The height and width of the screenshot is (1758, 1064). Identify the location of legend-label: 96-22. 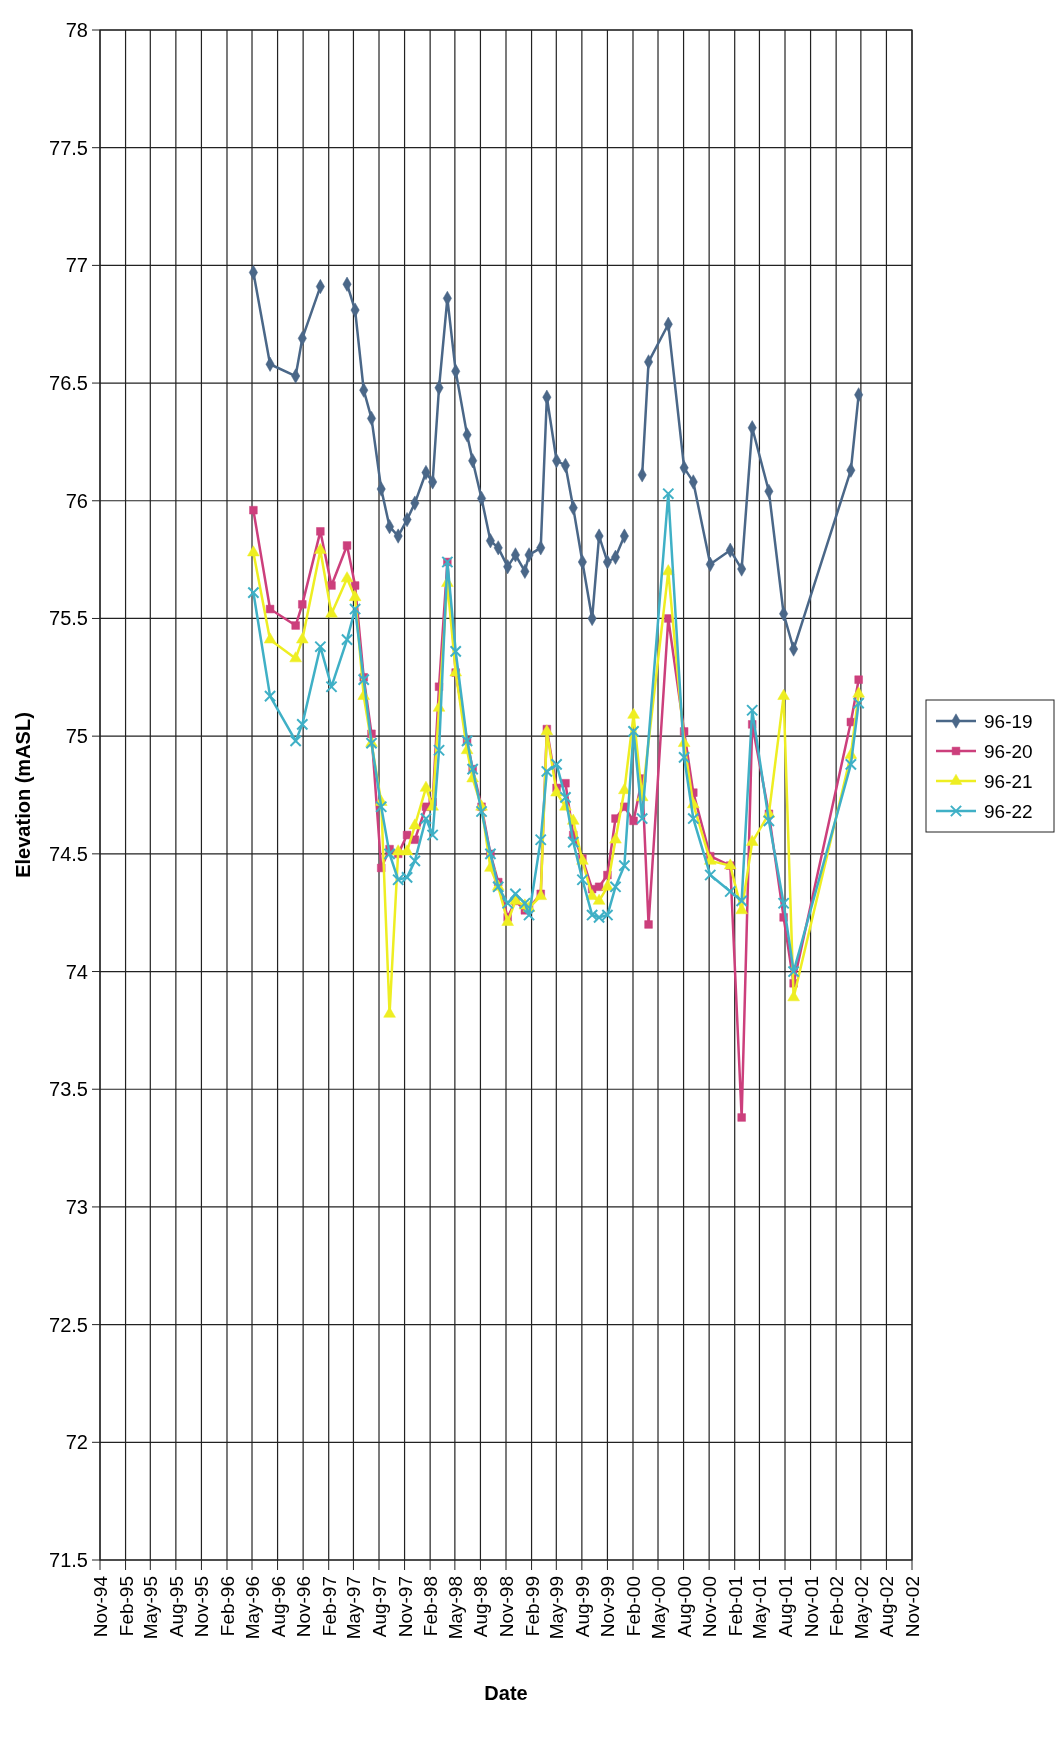
(1008, 811).